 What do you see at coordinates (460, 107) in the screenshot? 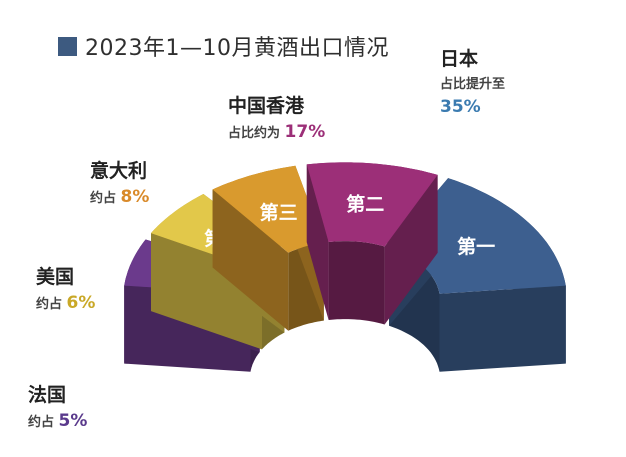
I see `callout-value: 35%` at bounding box center [460, 107].